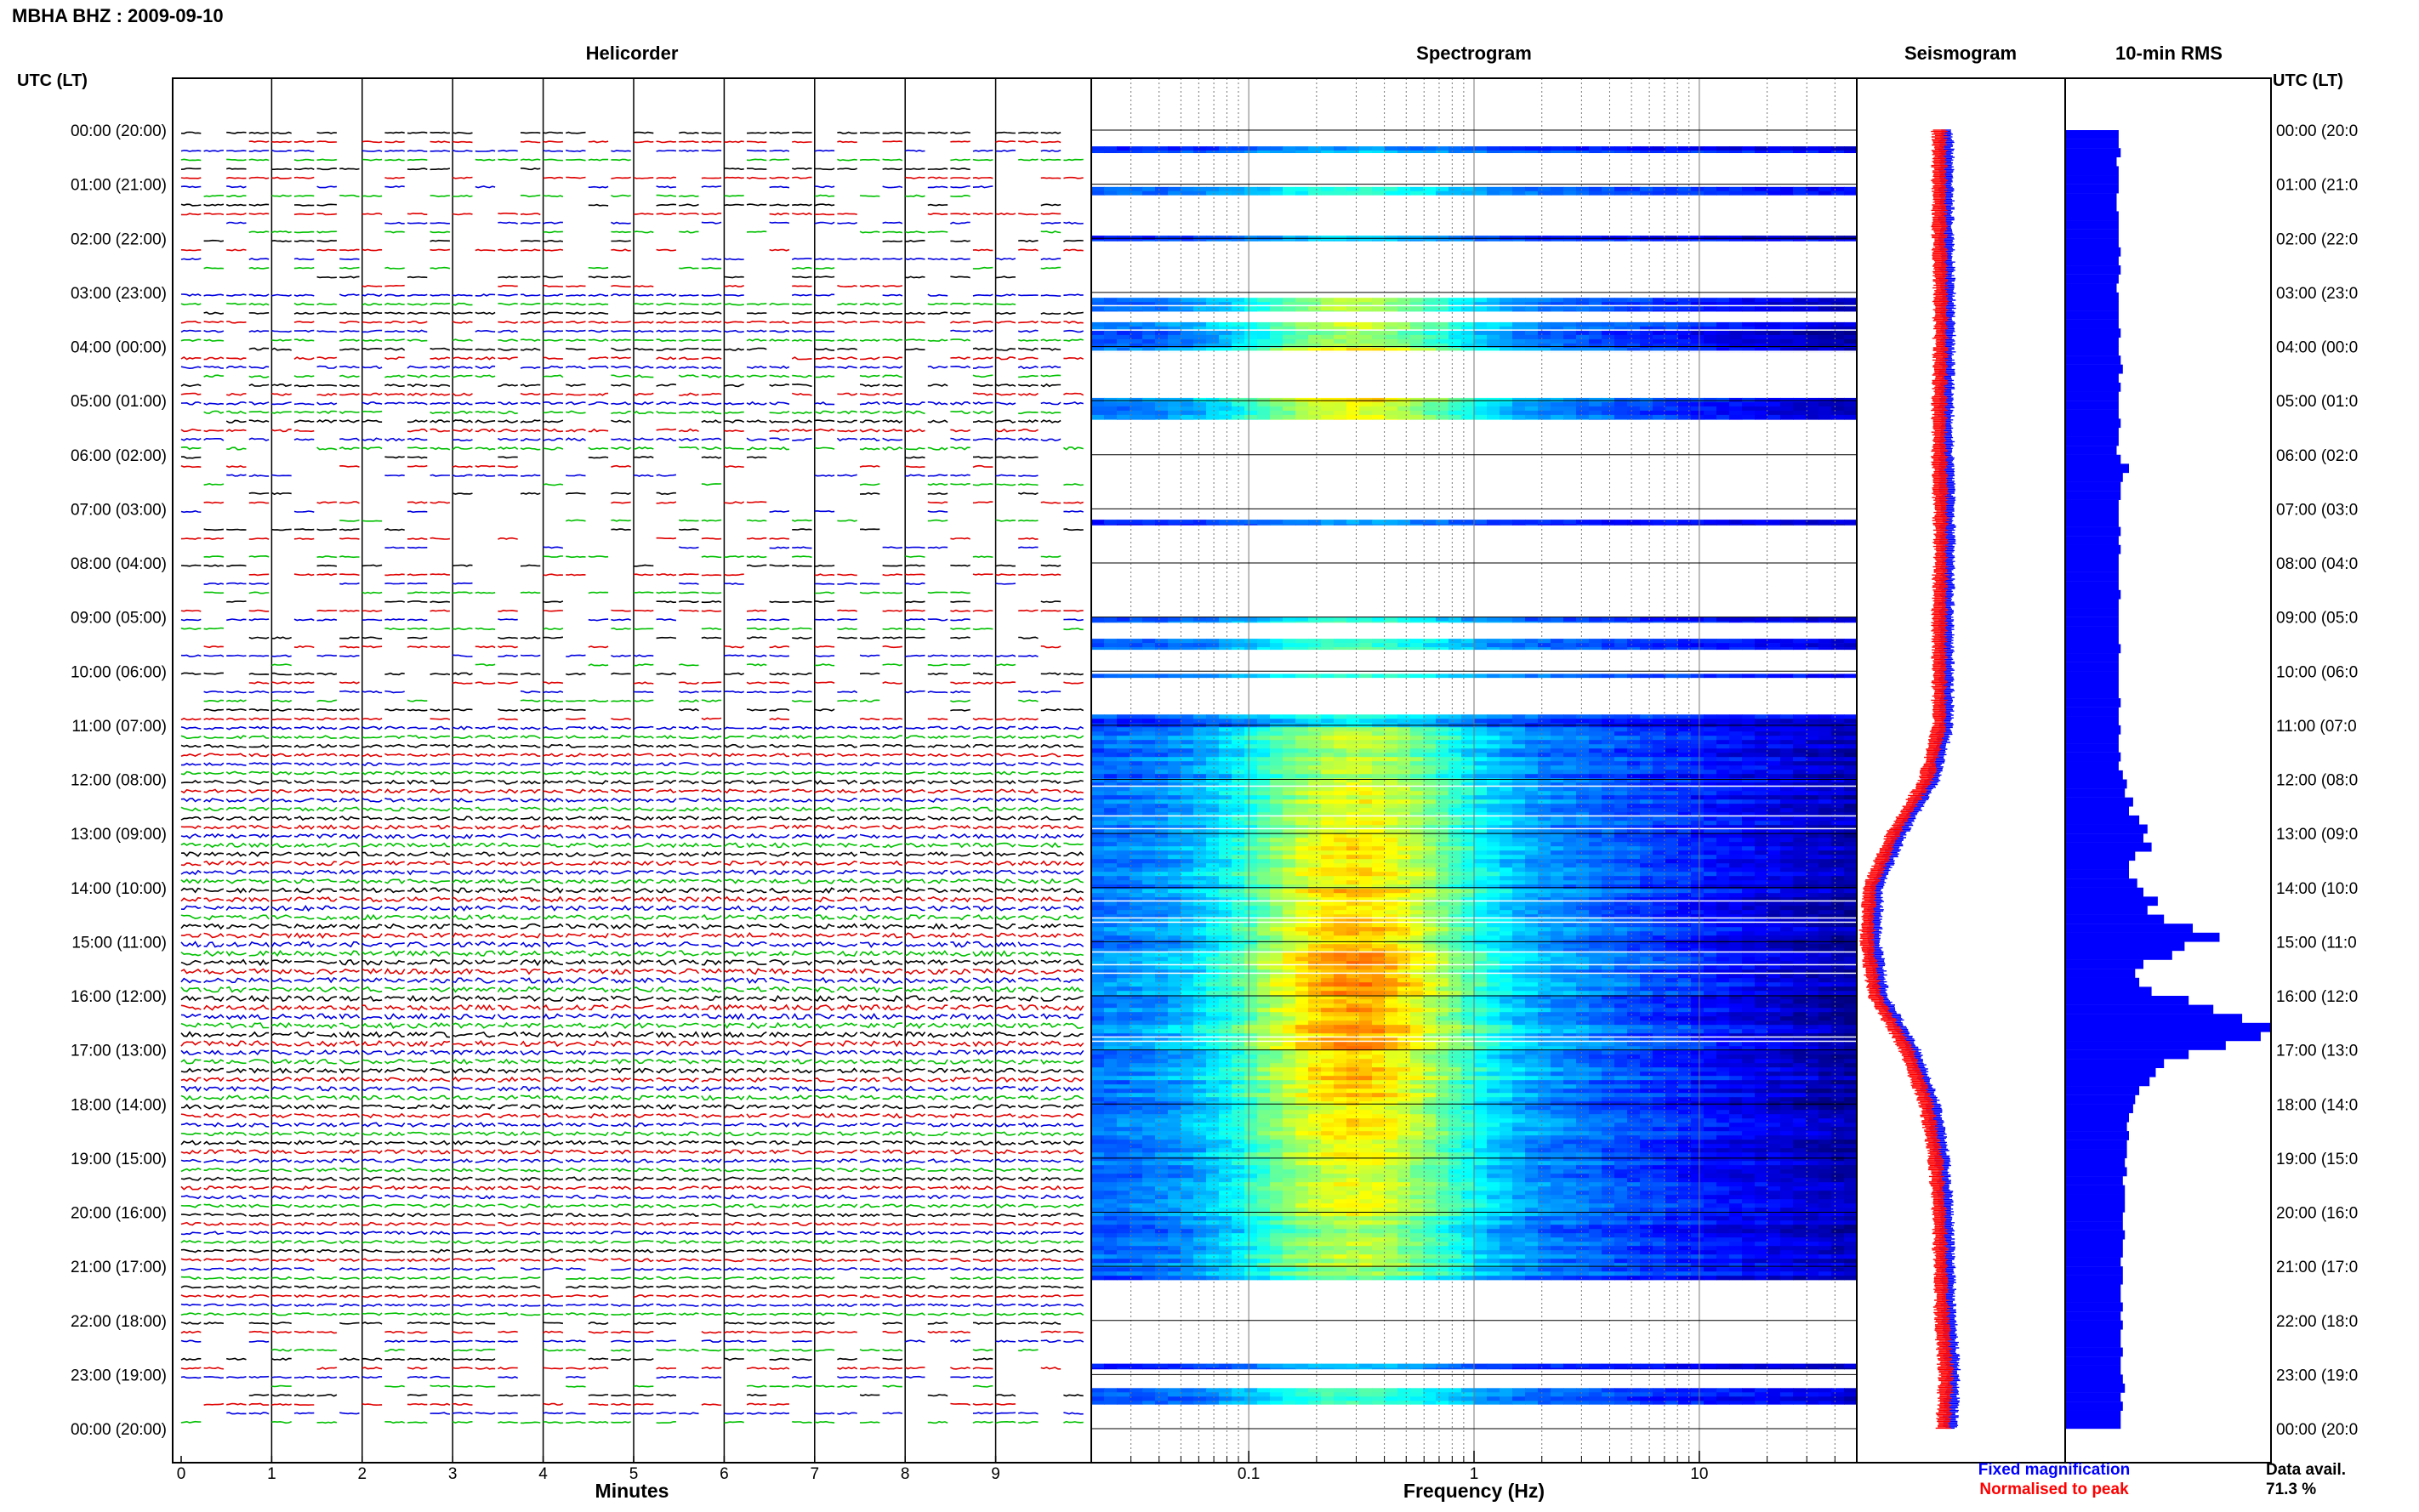 Image resolution: width=2419 pixels, height=1512 pixels. I want to click on helicorder-title: Helicorder, so click(632, 53).